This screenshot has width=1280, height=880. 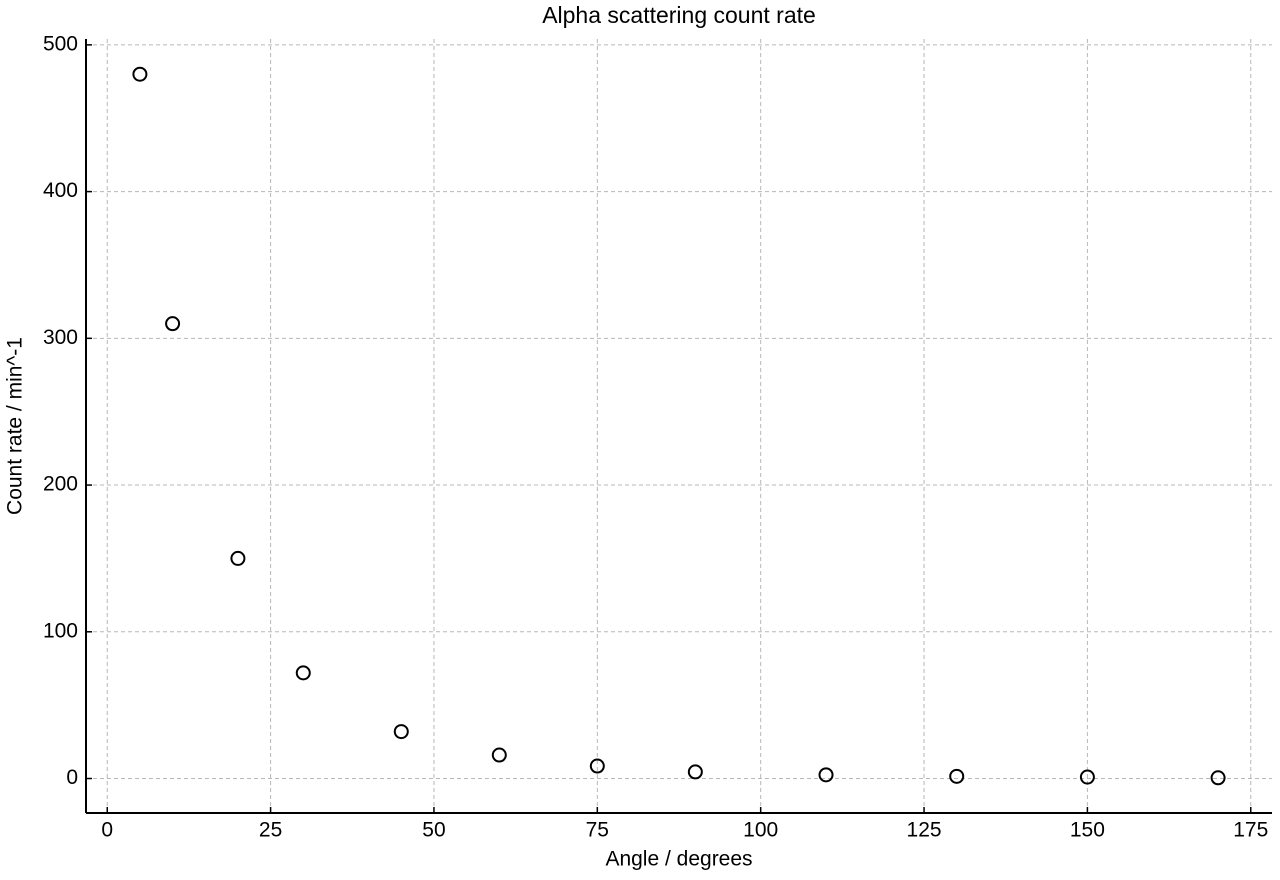 What do you see at coordinates (679, 15) in the screenshot?
I see `chart-title: Alpha scattering count rate` at bounding box center [679, 15].